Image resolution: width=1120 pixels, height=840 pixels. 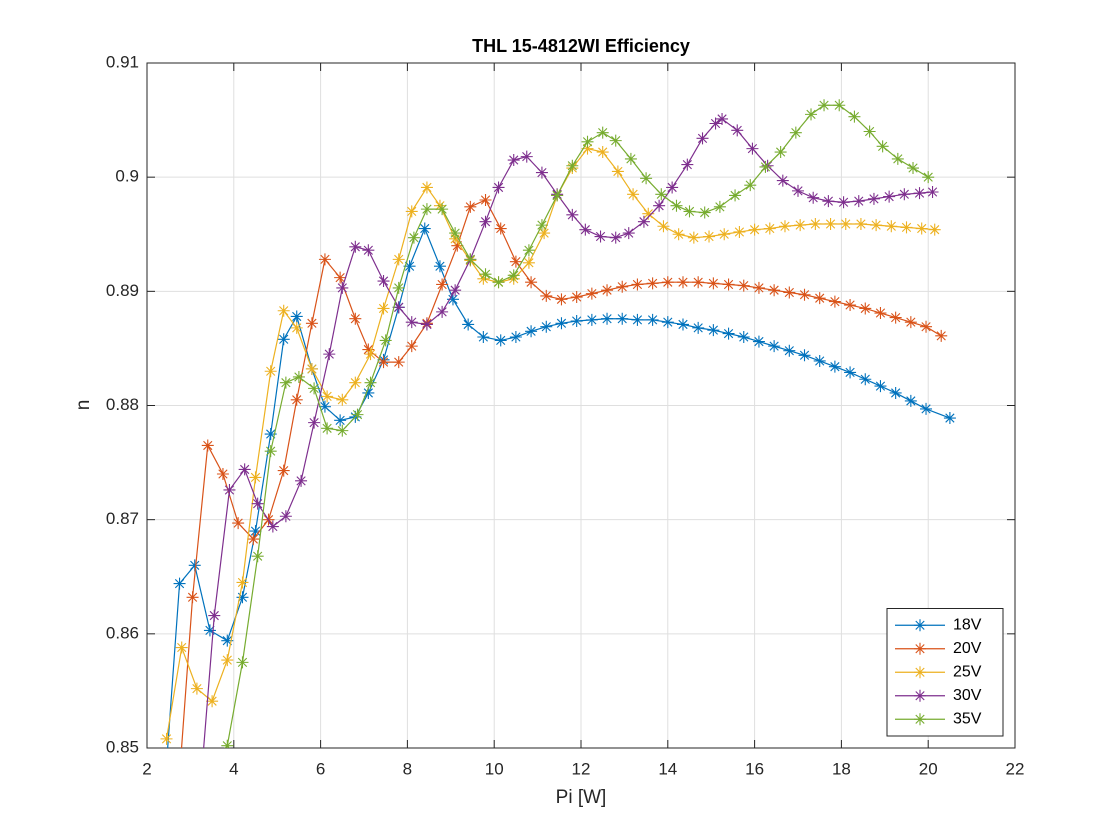 I want to click on legend-label: 20V, so click(x=967, y=648).